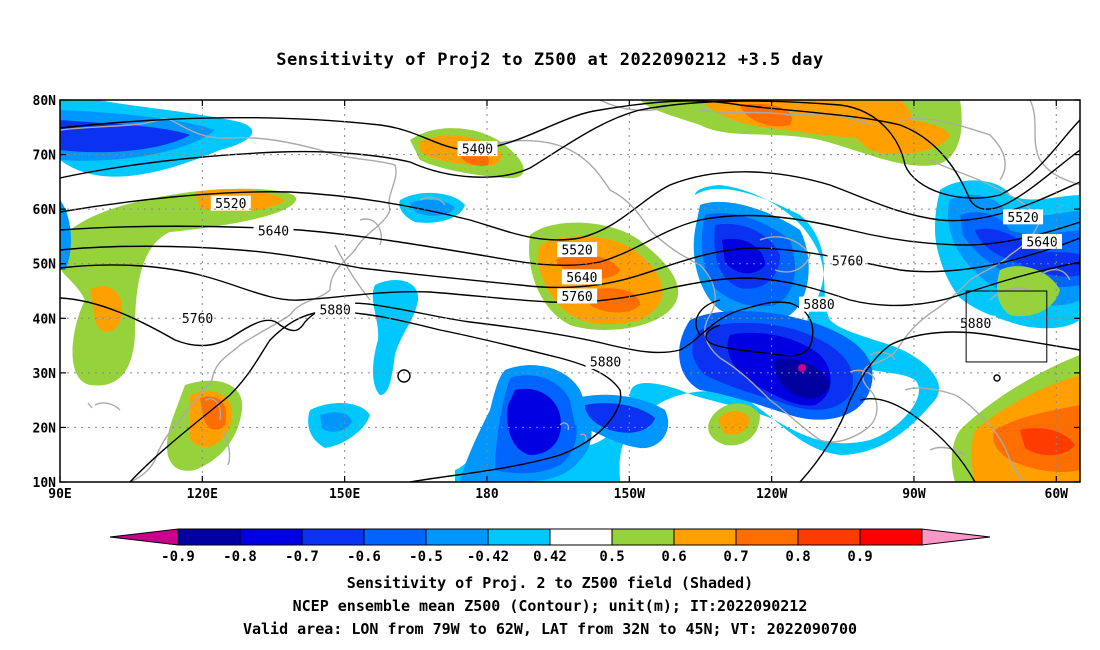 The image size is (1100, 650). What do you see at coordinates (178, 557) in the screenshot?
I see `colorbar-label: -0.9` at bounding box center [178, 557].